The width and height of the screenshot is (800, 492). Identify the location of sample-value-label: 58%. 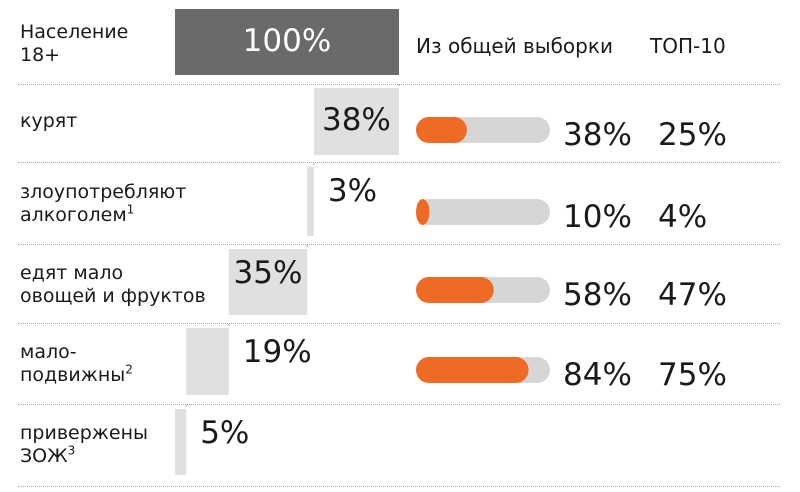
(597, 295).